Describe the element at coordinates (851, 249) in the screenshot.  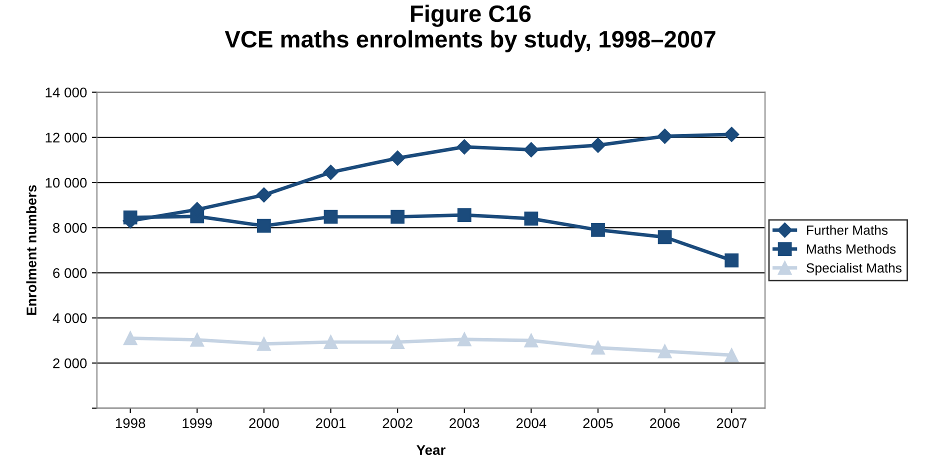
I see `legend-label: Maths Methods` at that location.